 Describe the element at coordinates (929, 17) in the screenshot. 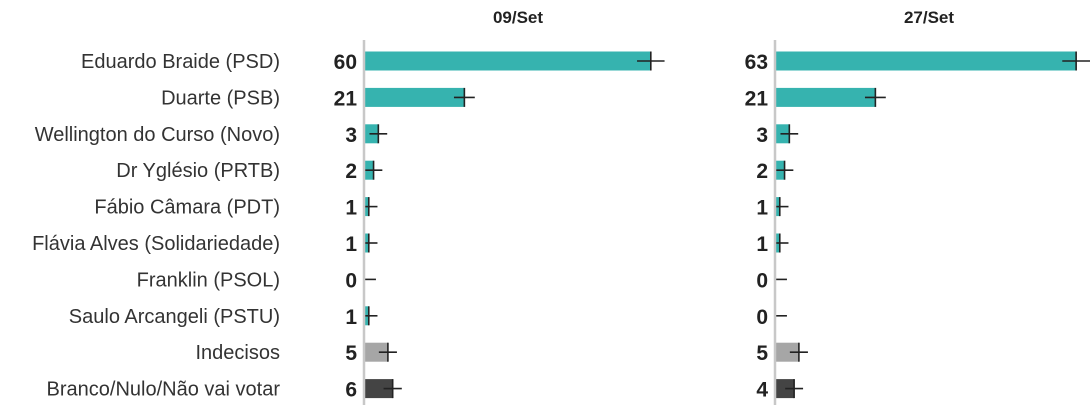

I see `panel-title: 27/Set` at that location.